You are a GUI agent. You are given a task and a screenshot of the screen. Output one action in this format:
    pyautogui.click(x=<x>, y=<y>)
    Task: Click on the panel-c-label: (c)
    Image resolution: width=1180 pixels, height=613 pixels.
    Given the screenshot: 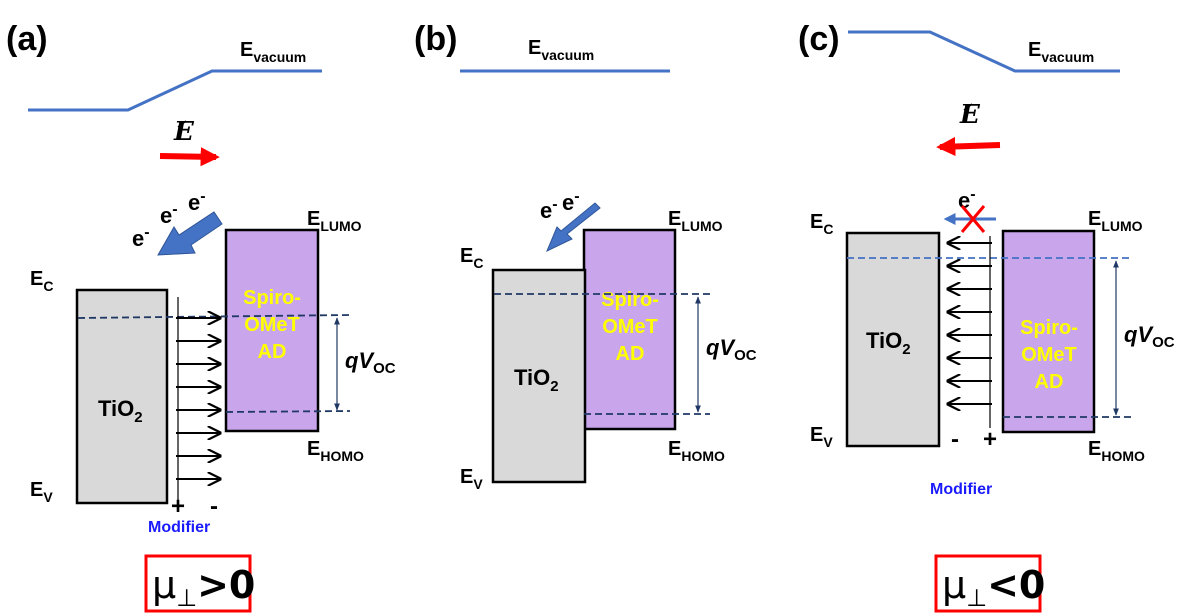 What is the action you would take?
    pyautogui.click(x=819, y=39)
    